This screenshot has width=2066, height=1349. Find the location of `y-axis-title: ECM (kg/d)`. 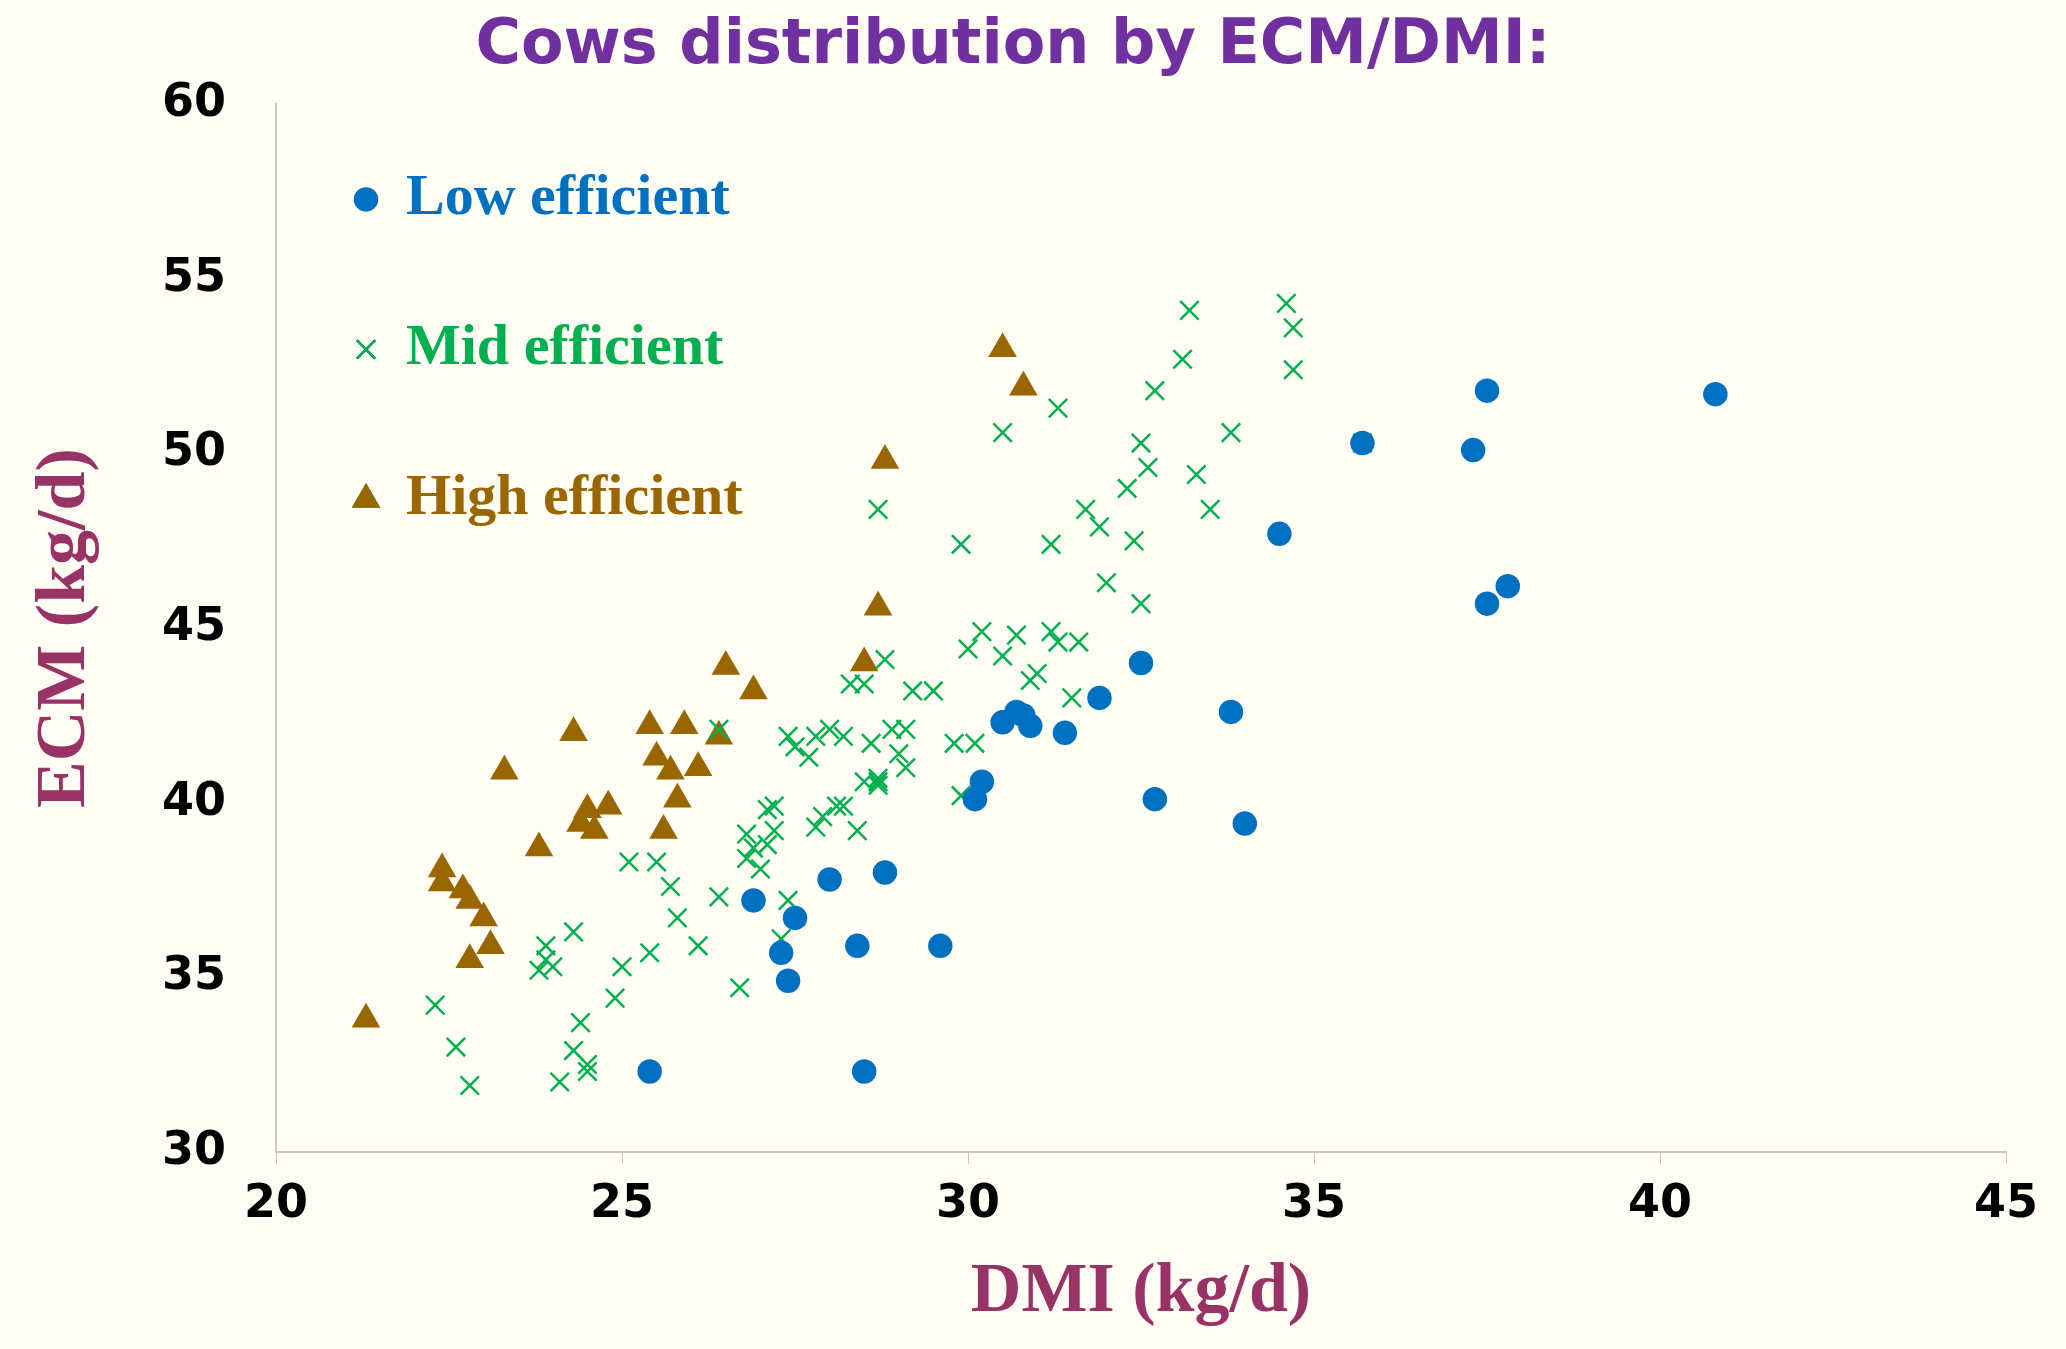

y-axis-title: ECM (kg/d) is located at coordinates (61, 628).